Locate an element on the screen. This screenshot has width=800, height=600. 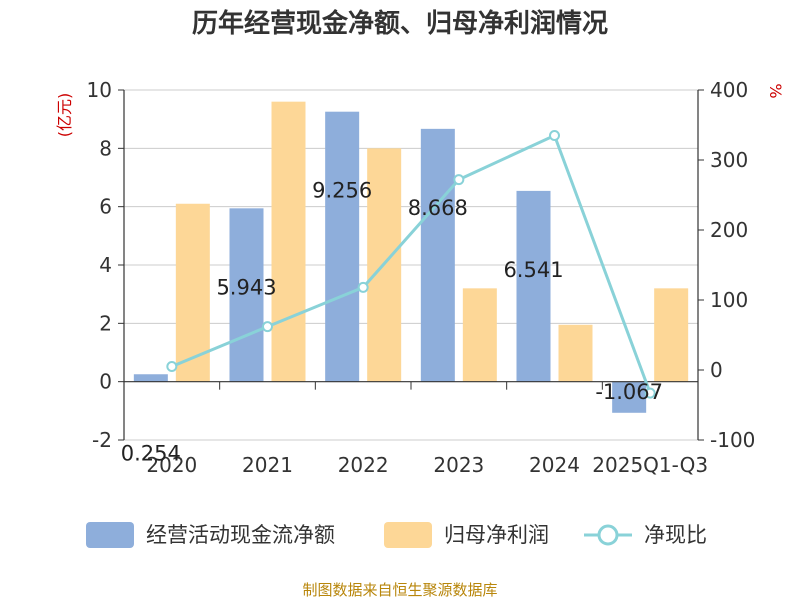
legend-swatch-cash-flow is located at coordinates (110, 535).